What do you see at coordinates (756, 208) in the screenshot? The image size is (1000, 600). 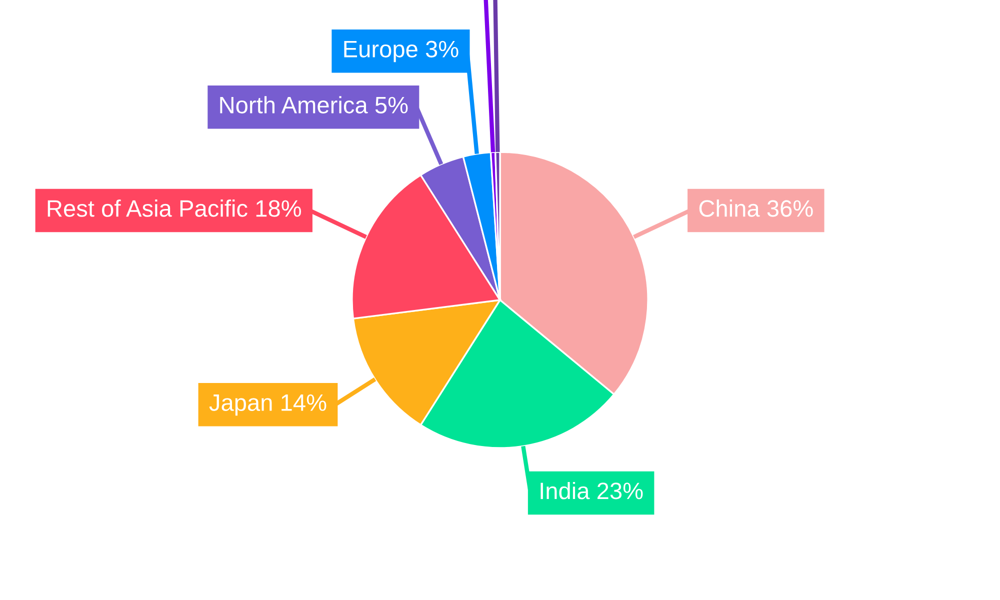 I see `slice-label: China 36%` at bounding box center [756, 208].